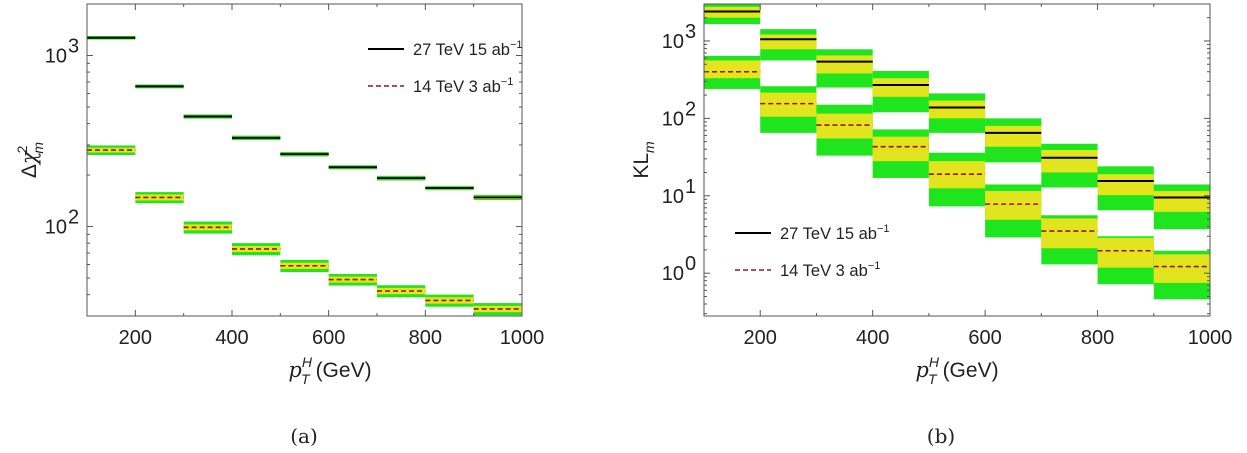 The height and width of the screenshot is (453, 1247). I want to click on y-tick-label-b-1000: 10, so click(673, 42).